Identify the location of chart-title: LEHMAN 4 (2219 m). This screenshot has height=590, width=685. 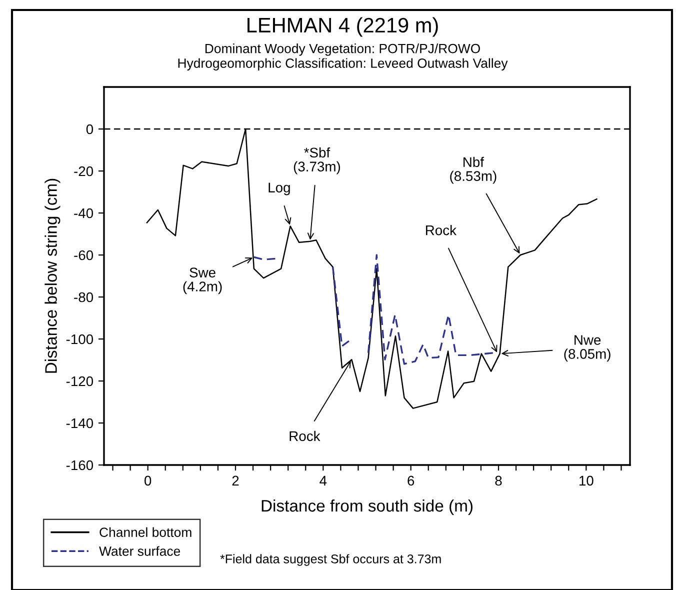
(343, 27).